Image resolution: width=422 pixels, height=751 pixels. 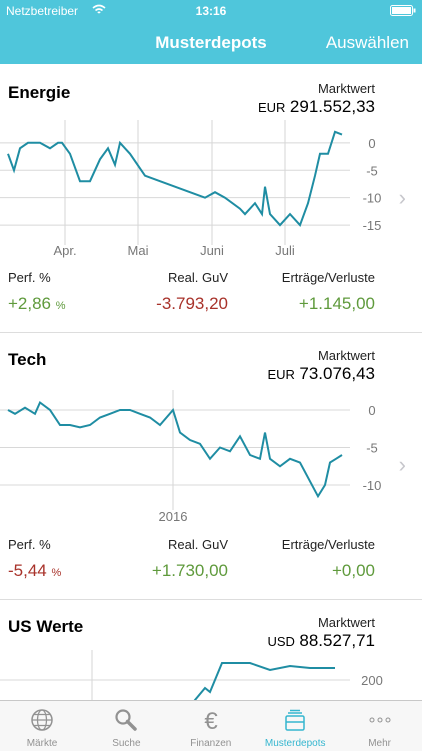 What do you see at coordinates (138, 250) in the screenshot?
I see `x-tick-label: Mai` at bounding box center [138, 250].